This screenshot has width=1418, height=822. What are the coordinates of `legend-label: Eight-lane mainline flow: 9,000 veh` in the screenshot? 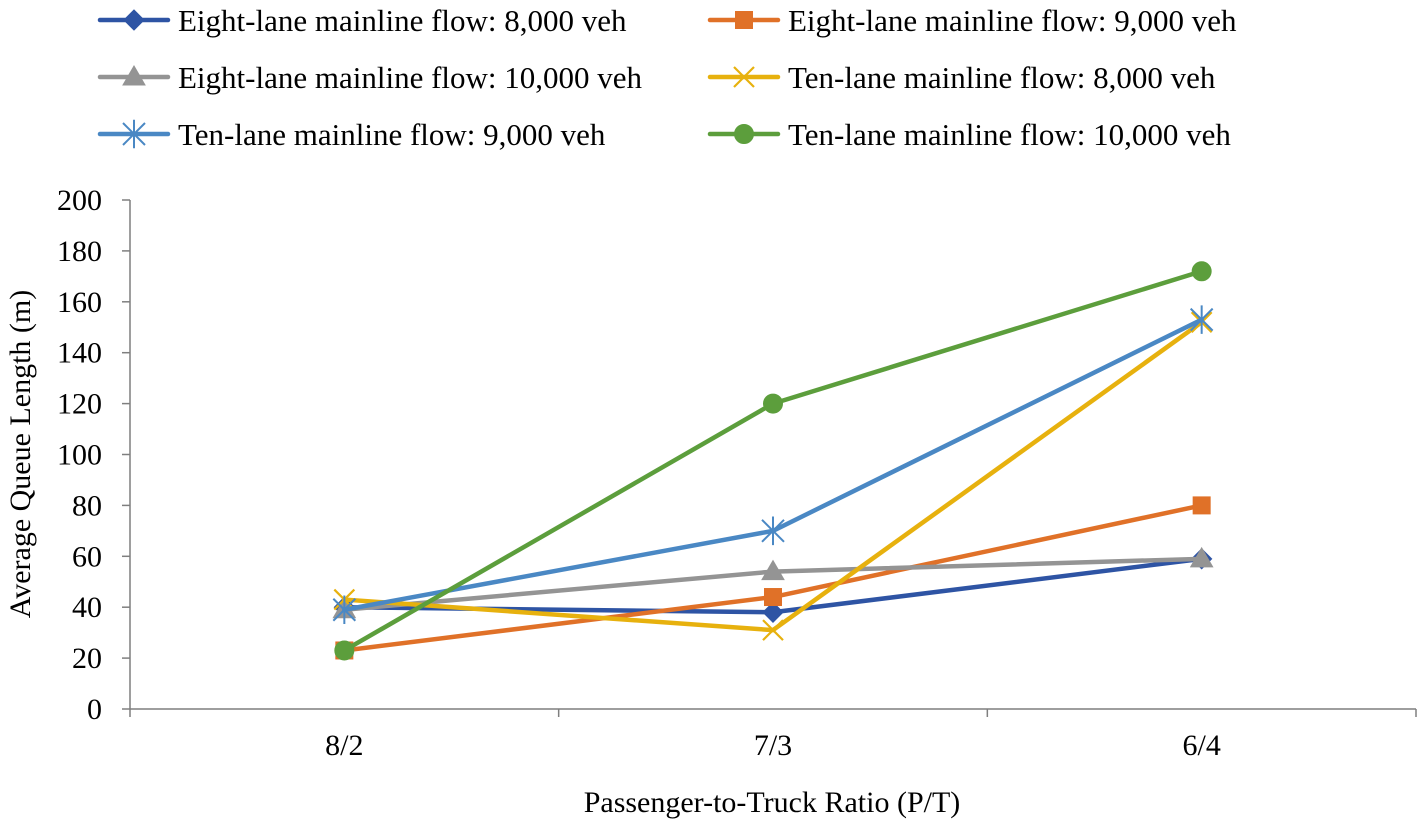 It's located at (1012, 20).